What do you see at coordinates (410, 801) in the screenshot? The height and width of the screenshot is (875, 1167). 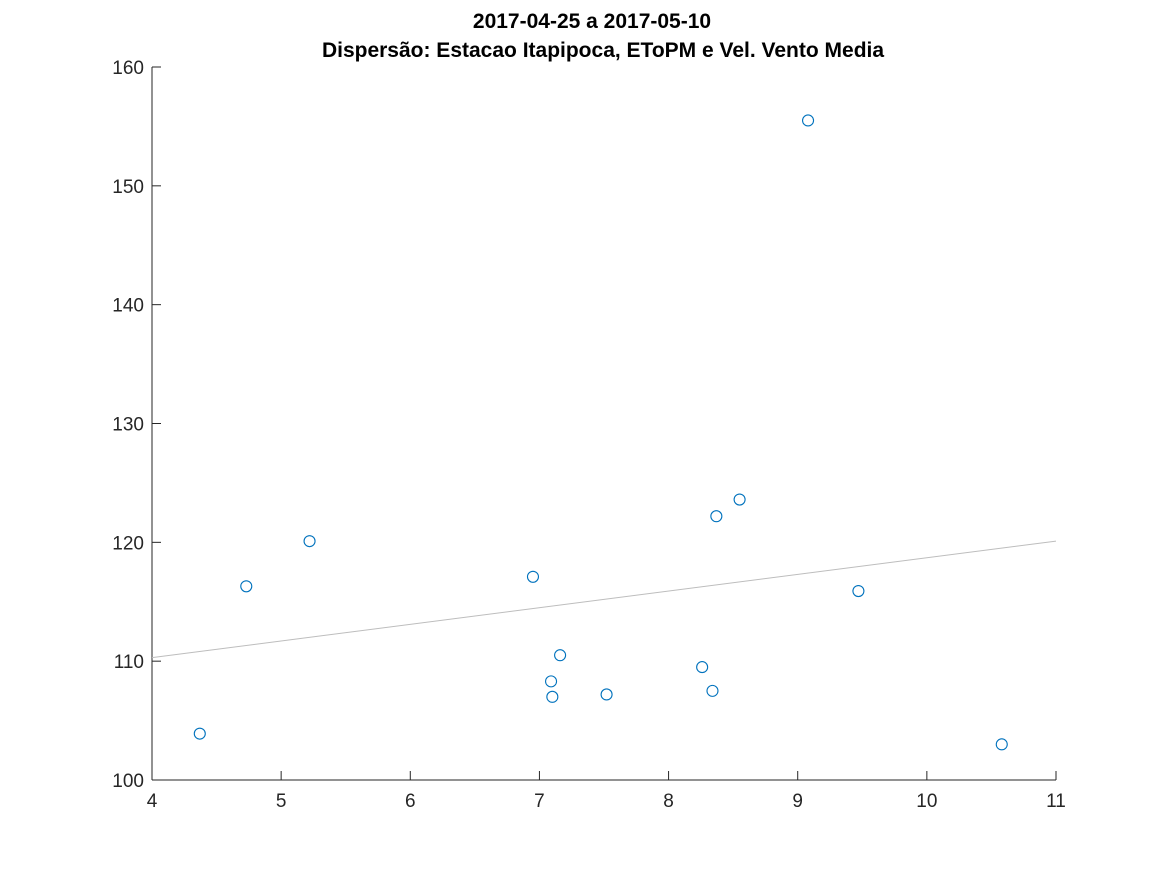 I see `x-tick-label: 6` at bounding box center [410, 801].